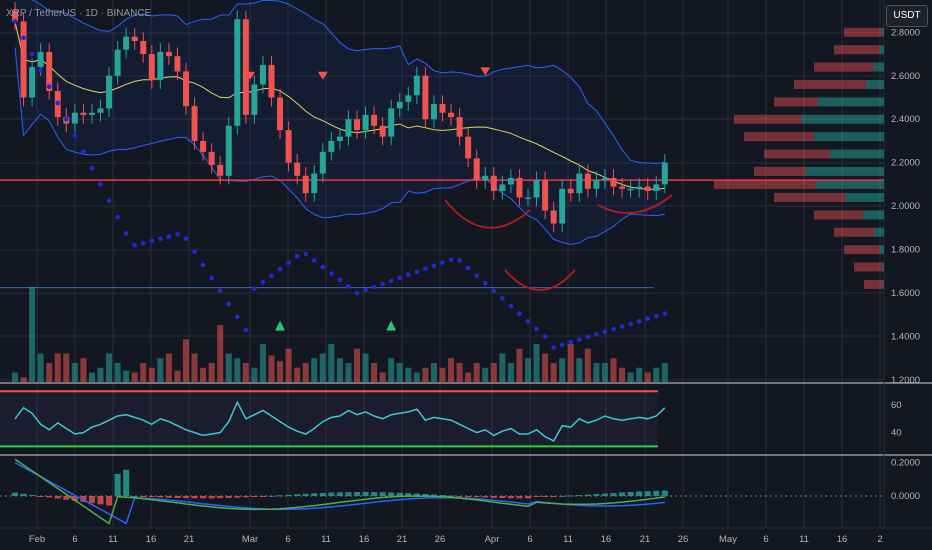  I want to click on time-tick-label: 16, so click(364, 539).